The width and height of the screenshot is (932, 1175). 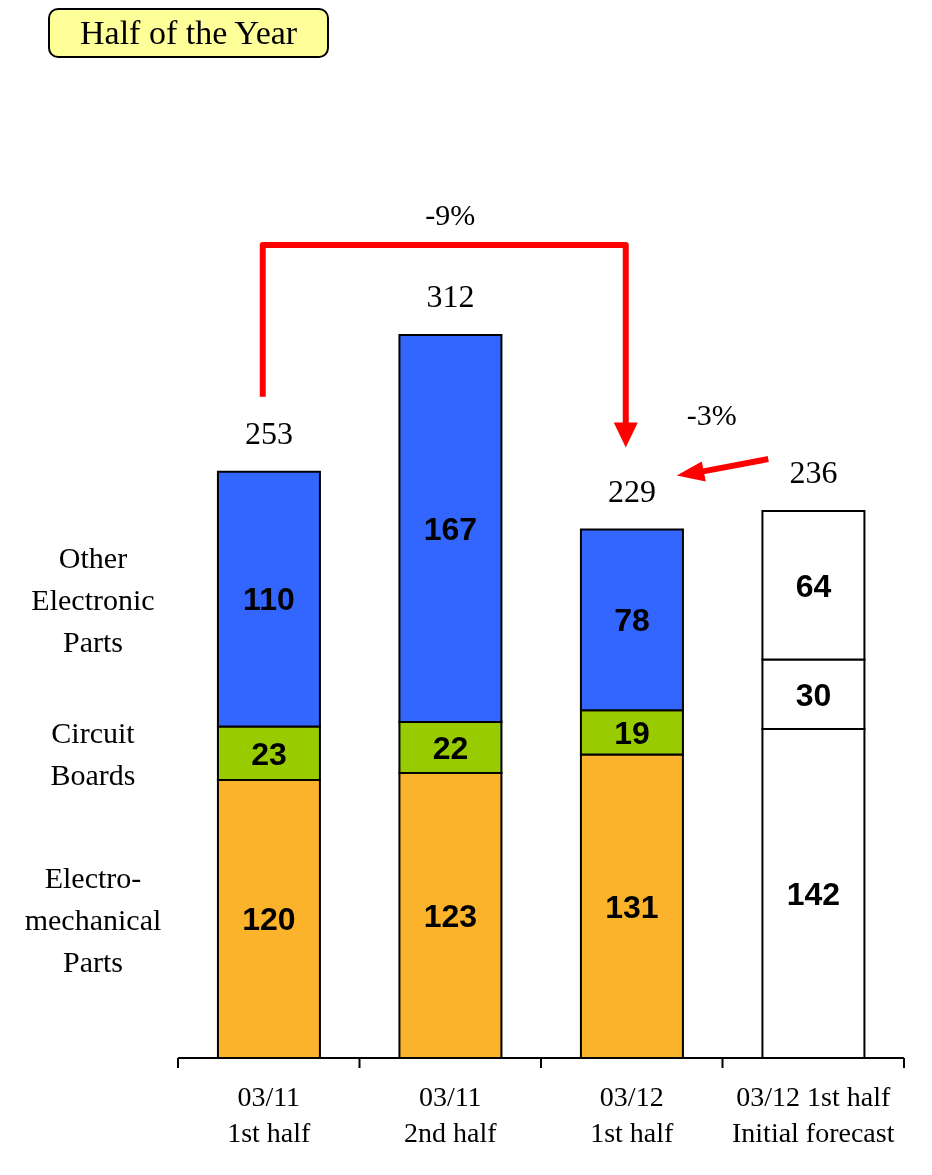 I want to click on data-label: 19, so click(x=632, y=732).